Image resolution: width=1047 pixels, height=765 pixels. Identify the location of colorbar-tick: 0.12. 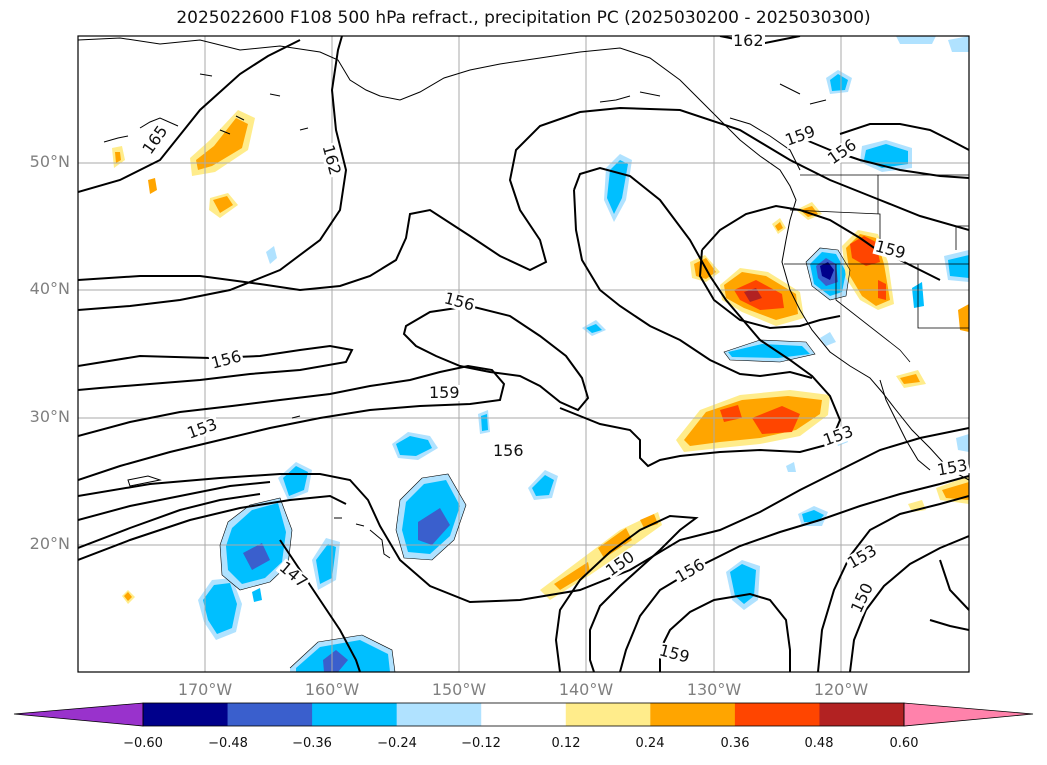
(566, 743).